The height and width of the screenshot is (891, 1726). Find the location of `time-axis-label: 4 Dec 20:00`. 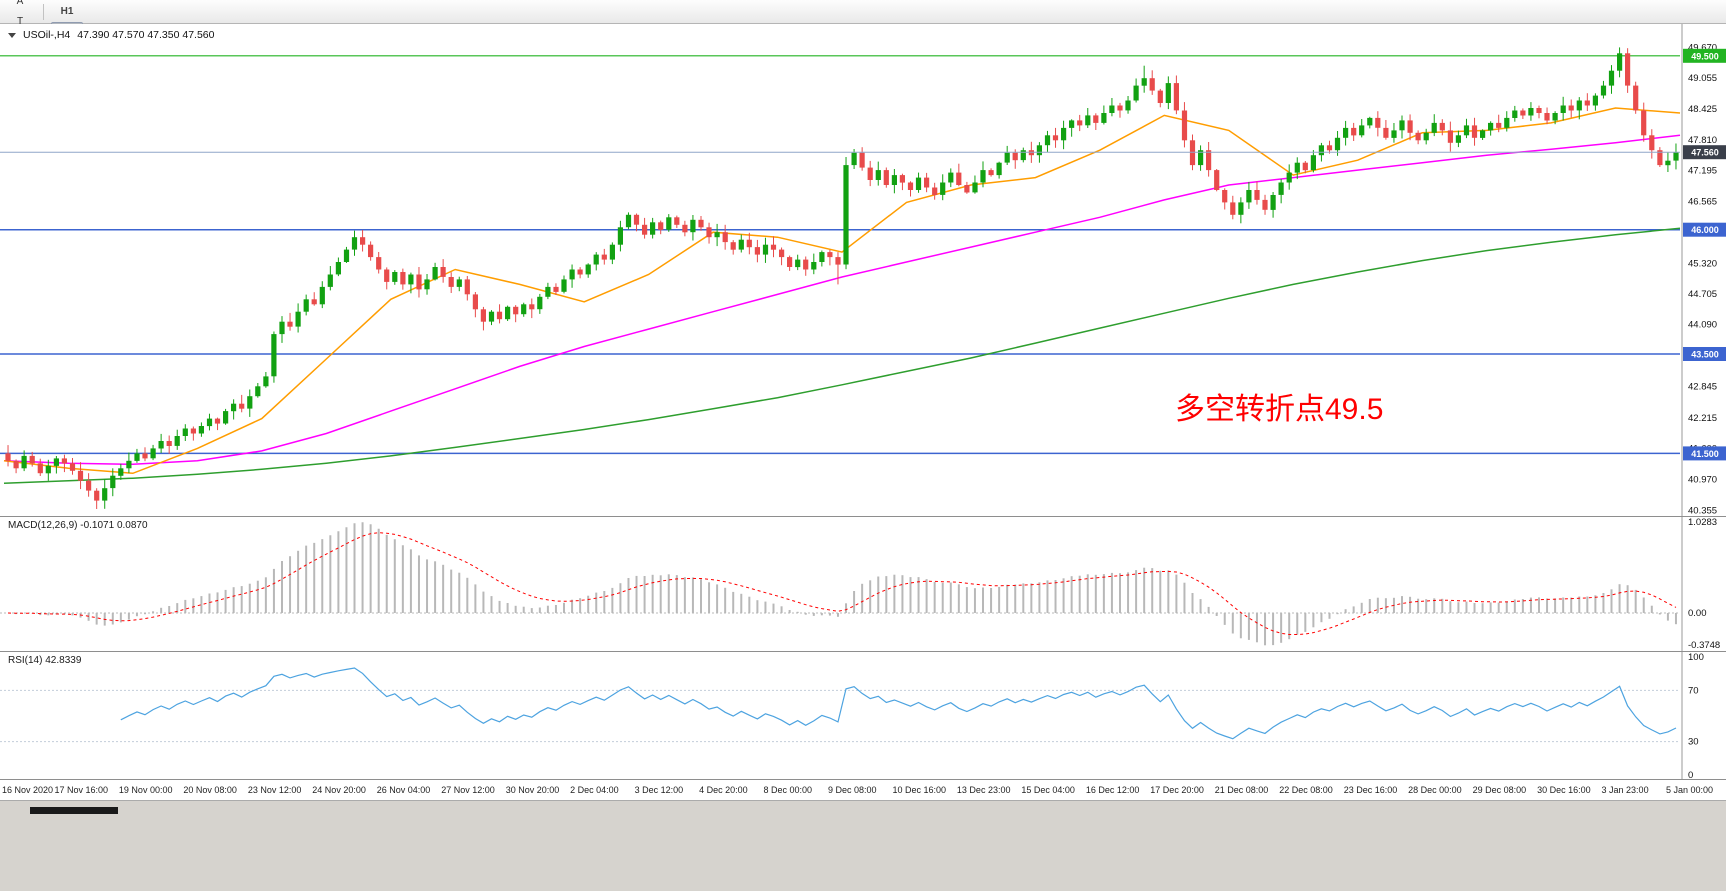

time-axis-label: 4 Dec 20:00 is located at coordinates (723, 790).